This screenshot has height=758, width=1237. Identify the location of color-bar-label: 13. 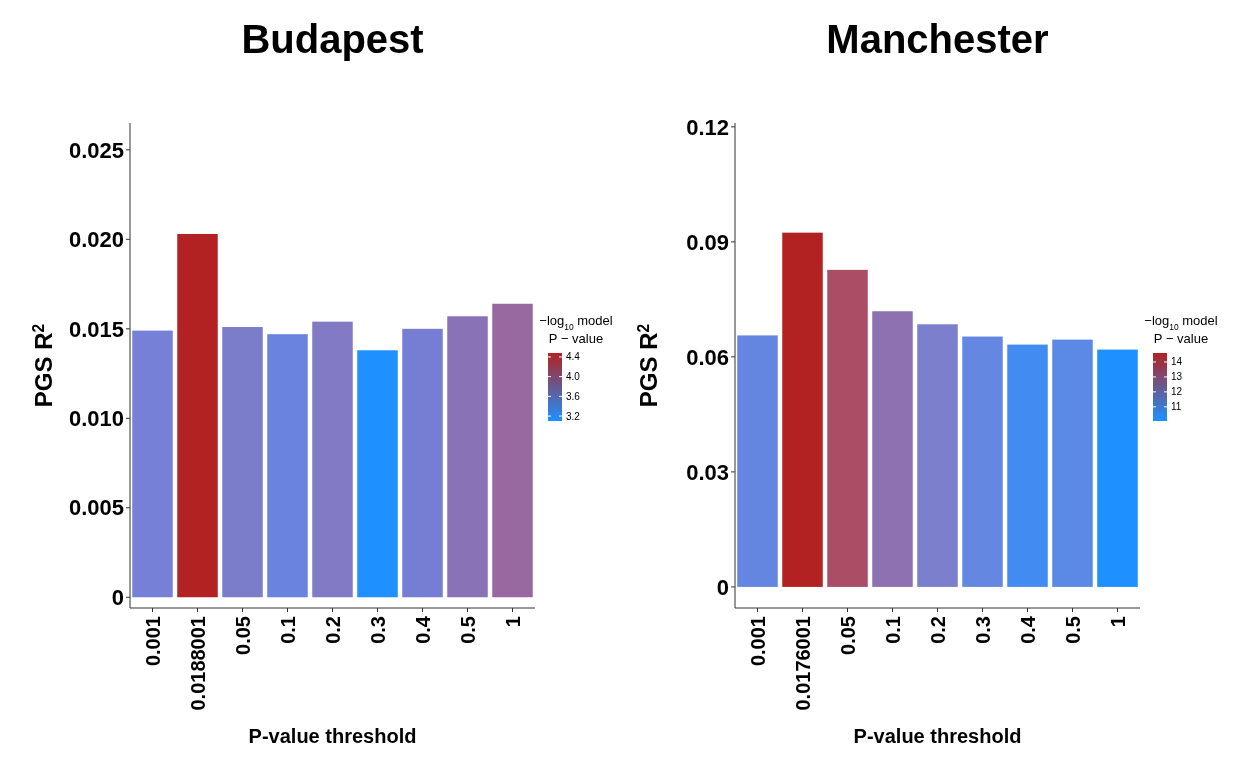
(1177, 377).